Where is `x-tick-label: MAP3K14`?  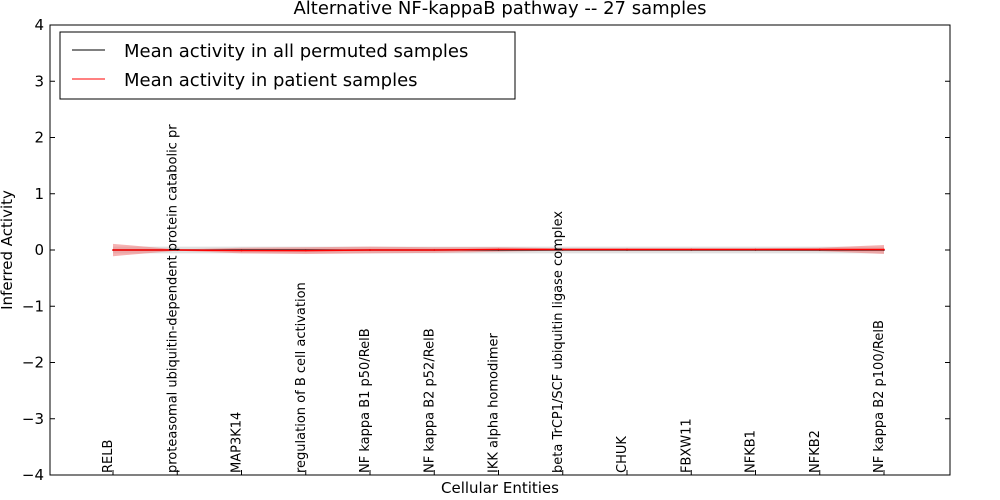
x-tick-label: MAP3K14 is located at coordinates (237, 442).